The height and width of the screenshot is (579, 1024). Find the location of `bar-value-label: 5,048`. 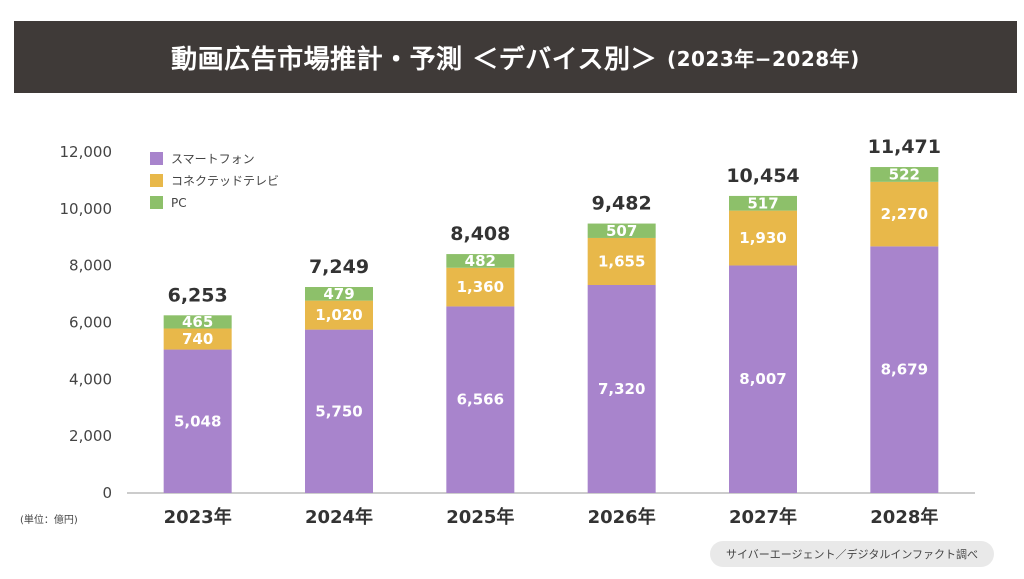

bar-value-label: 5,048 is located at coordinates (197, 421).